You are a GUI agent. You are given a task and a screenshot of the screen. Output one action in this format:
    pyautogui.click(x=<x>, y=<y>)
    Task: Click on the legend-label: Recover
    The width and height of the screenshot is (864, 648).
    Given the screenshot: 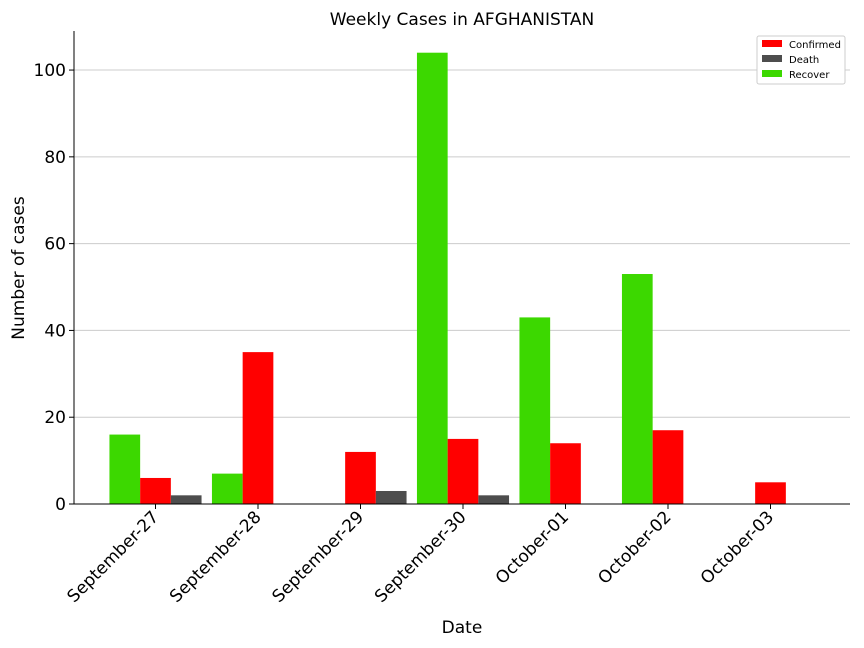 What is the action you would take?
    pyautogui.click(x=809, y=75)
    